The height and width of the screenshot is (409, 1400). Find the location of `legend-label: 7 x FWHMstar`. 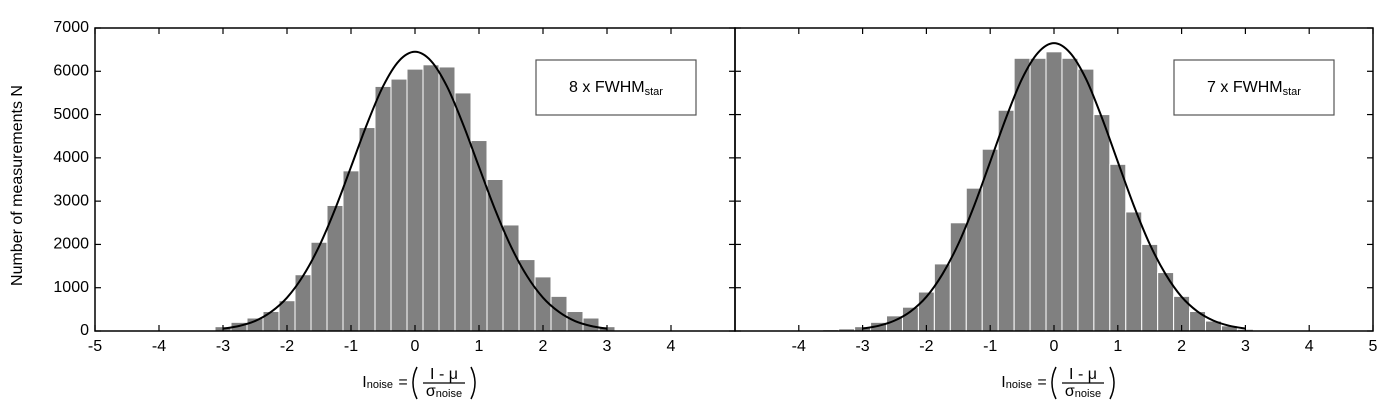

legend-label: 7 x FWHMstar is located at coordinates (1254, 88).